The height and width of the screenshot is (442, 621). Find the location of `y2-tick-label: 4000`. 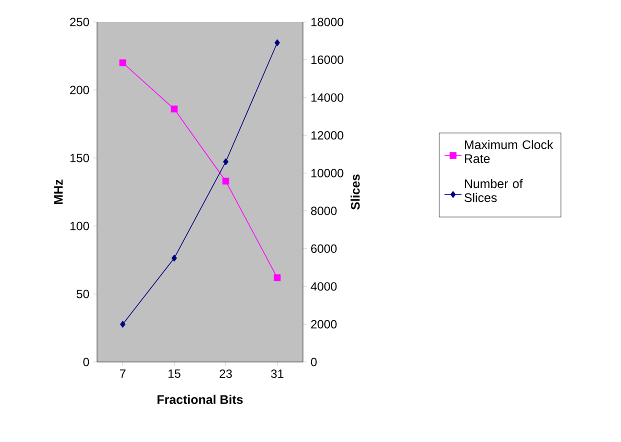

y2-tick-label: 4000 is located at coordinates (323, 286).